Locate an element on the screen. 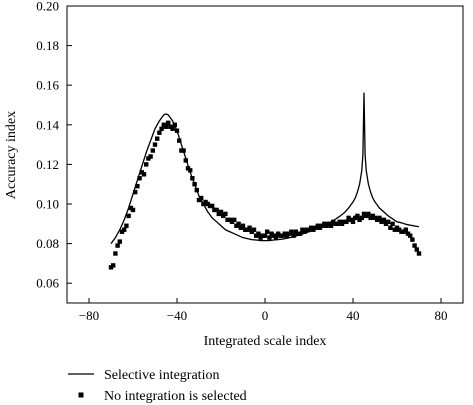 The width and height of the screenshot is (473, 405). x-tick-label: 0 is located at coordinates (265, 315).